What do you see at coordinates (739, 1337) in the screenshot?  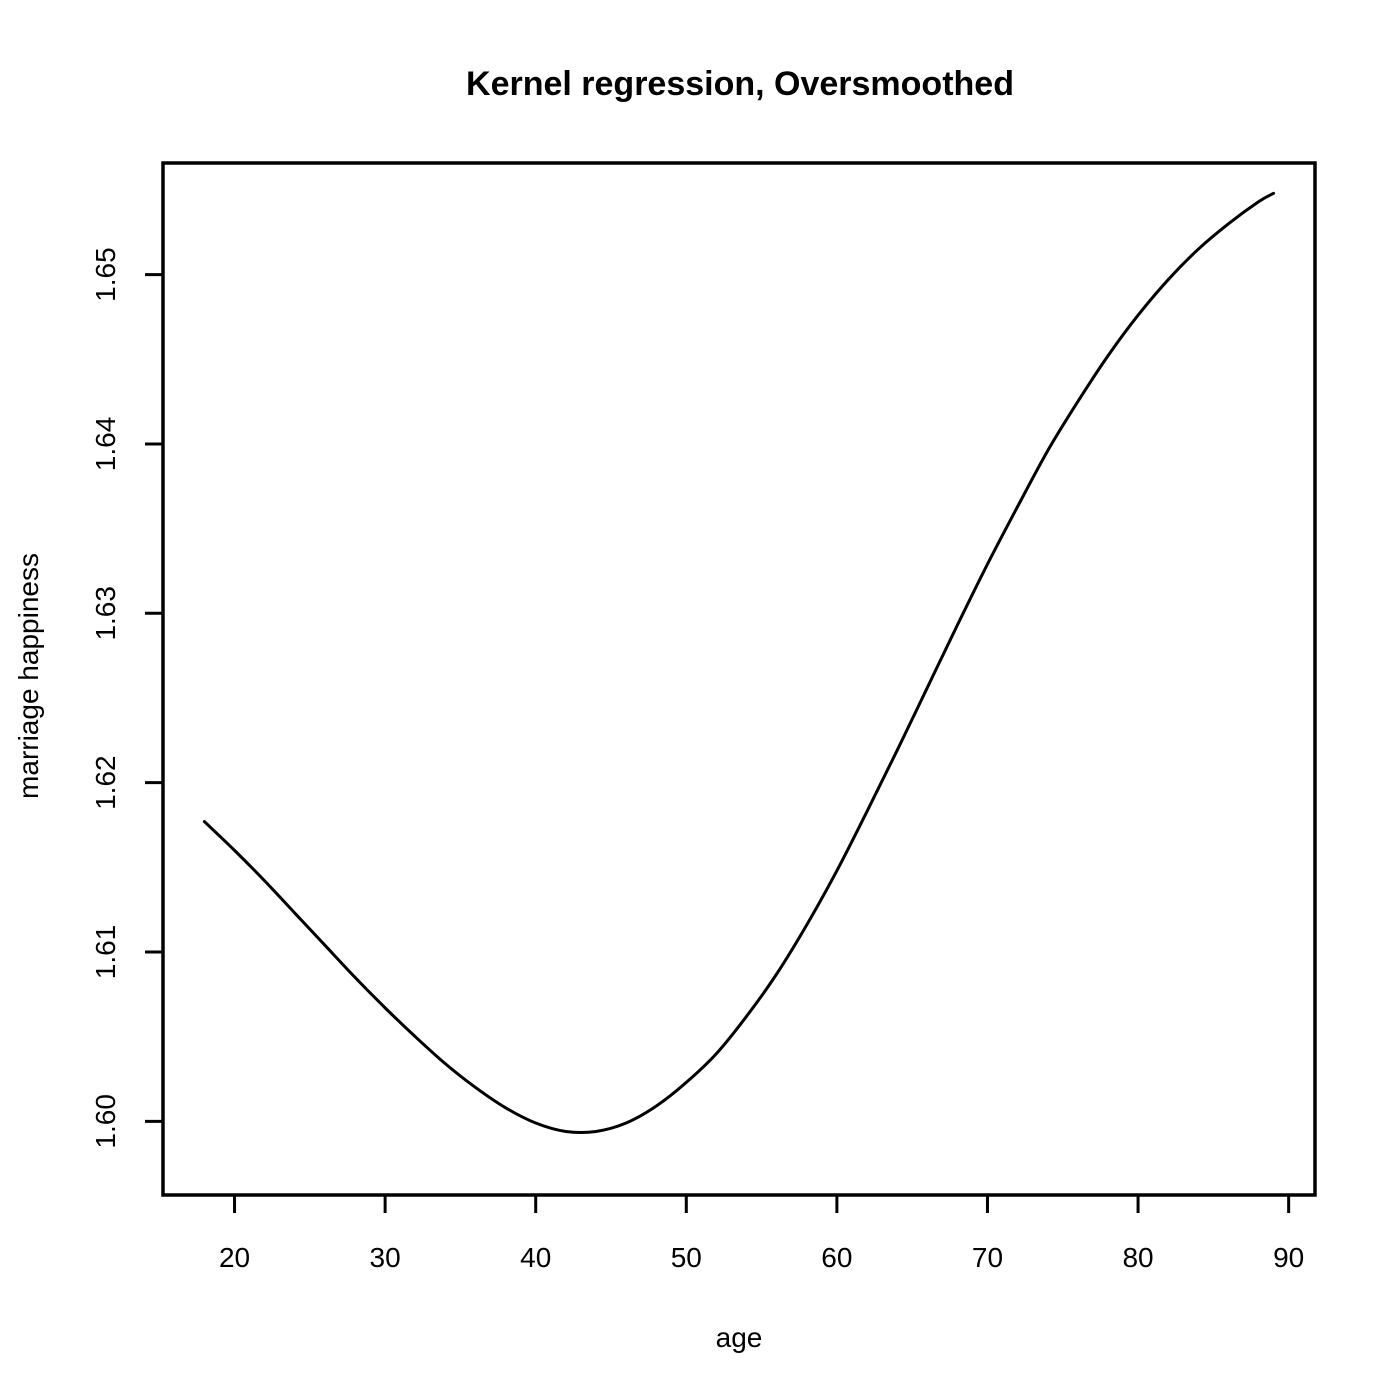 I see `x-axis-title: age` at bounding box center [739, 1337].